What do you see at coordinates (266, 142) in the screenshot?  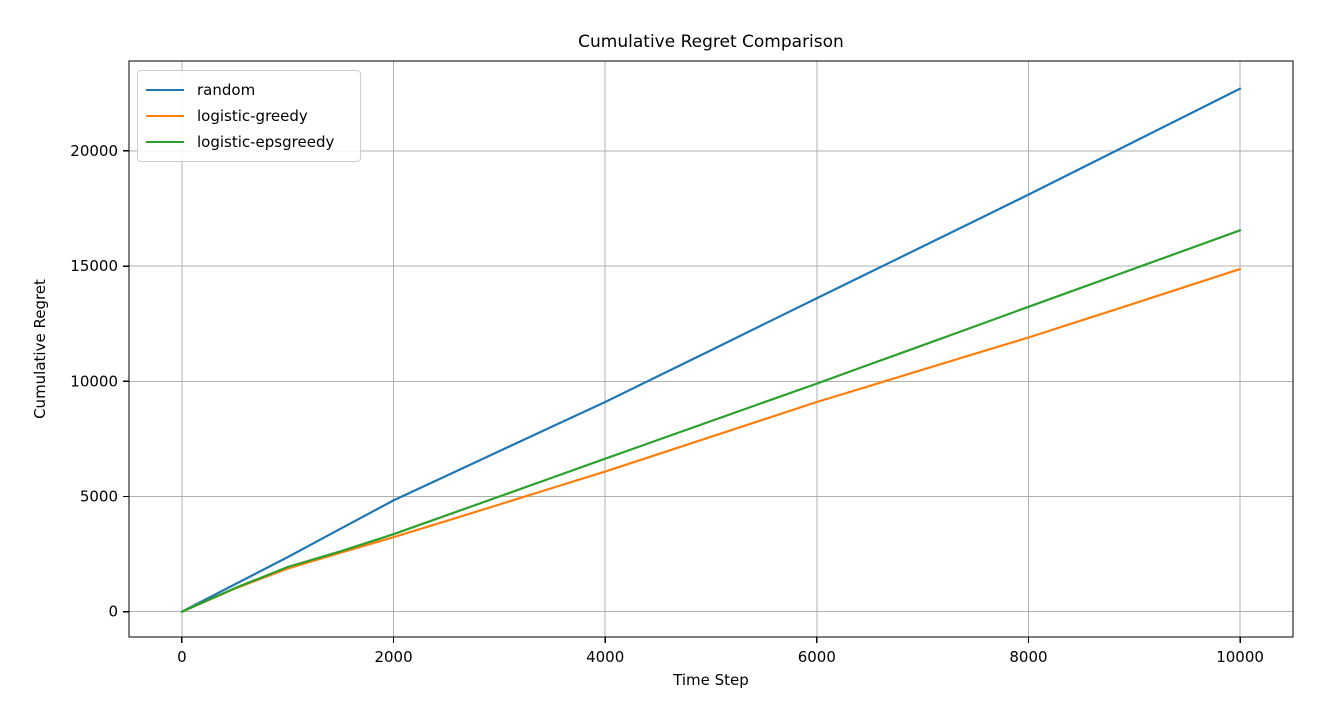 I see `legend-label-logistic-epsgreedy: logistic-epsgreedy` at bounding box center [266, 142].